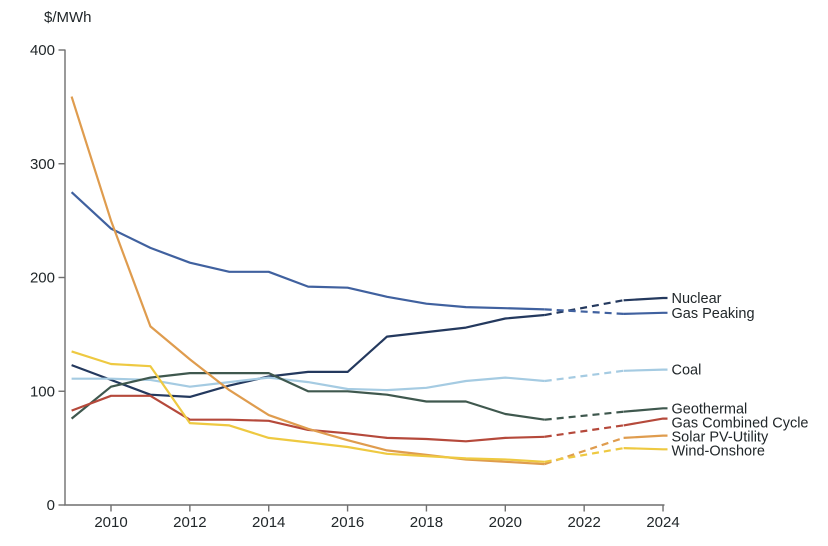 The image size is (828, 546). What do you see at coordinates (645, 449) in the screenshot?
I see `series-line-wind-onshore-end` at bounding box center [645, 449].